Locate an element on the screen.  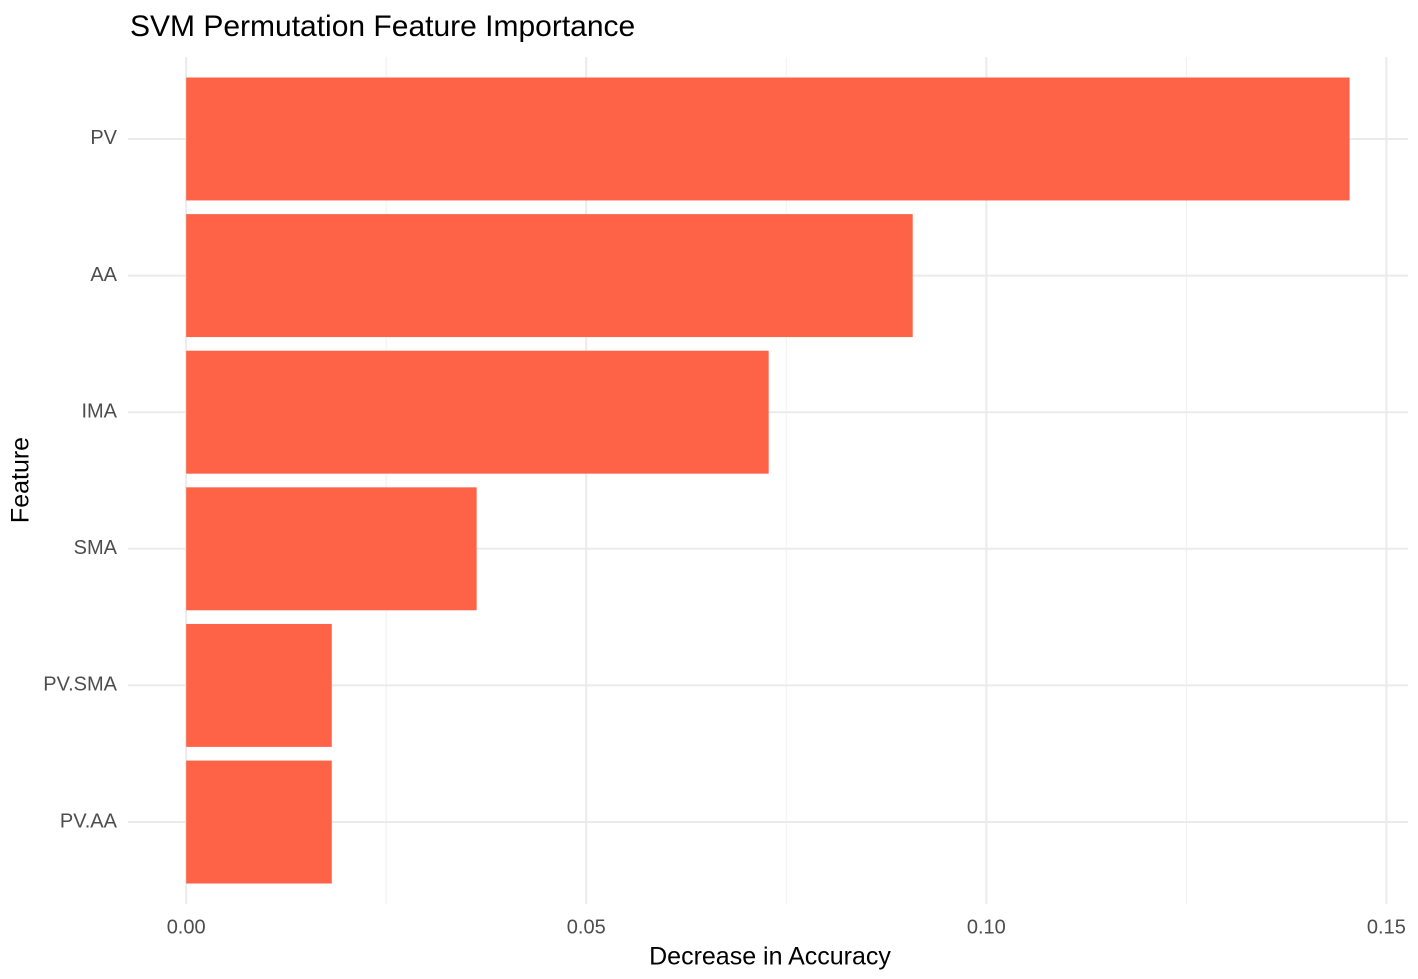
y-tick-label: SMA is located at coordinates (96, 548).